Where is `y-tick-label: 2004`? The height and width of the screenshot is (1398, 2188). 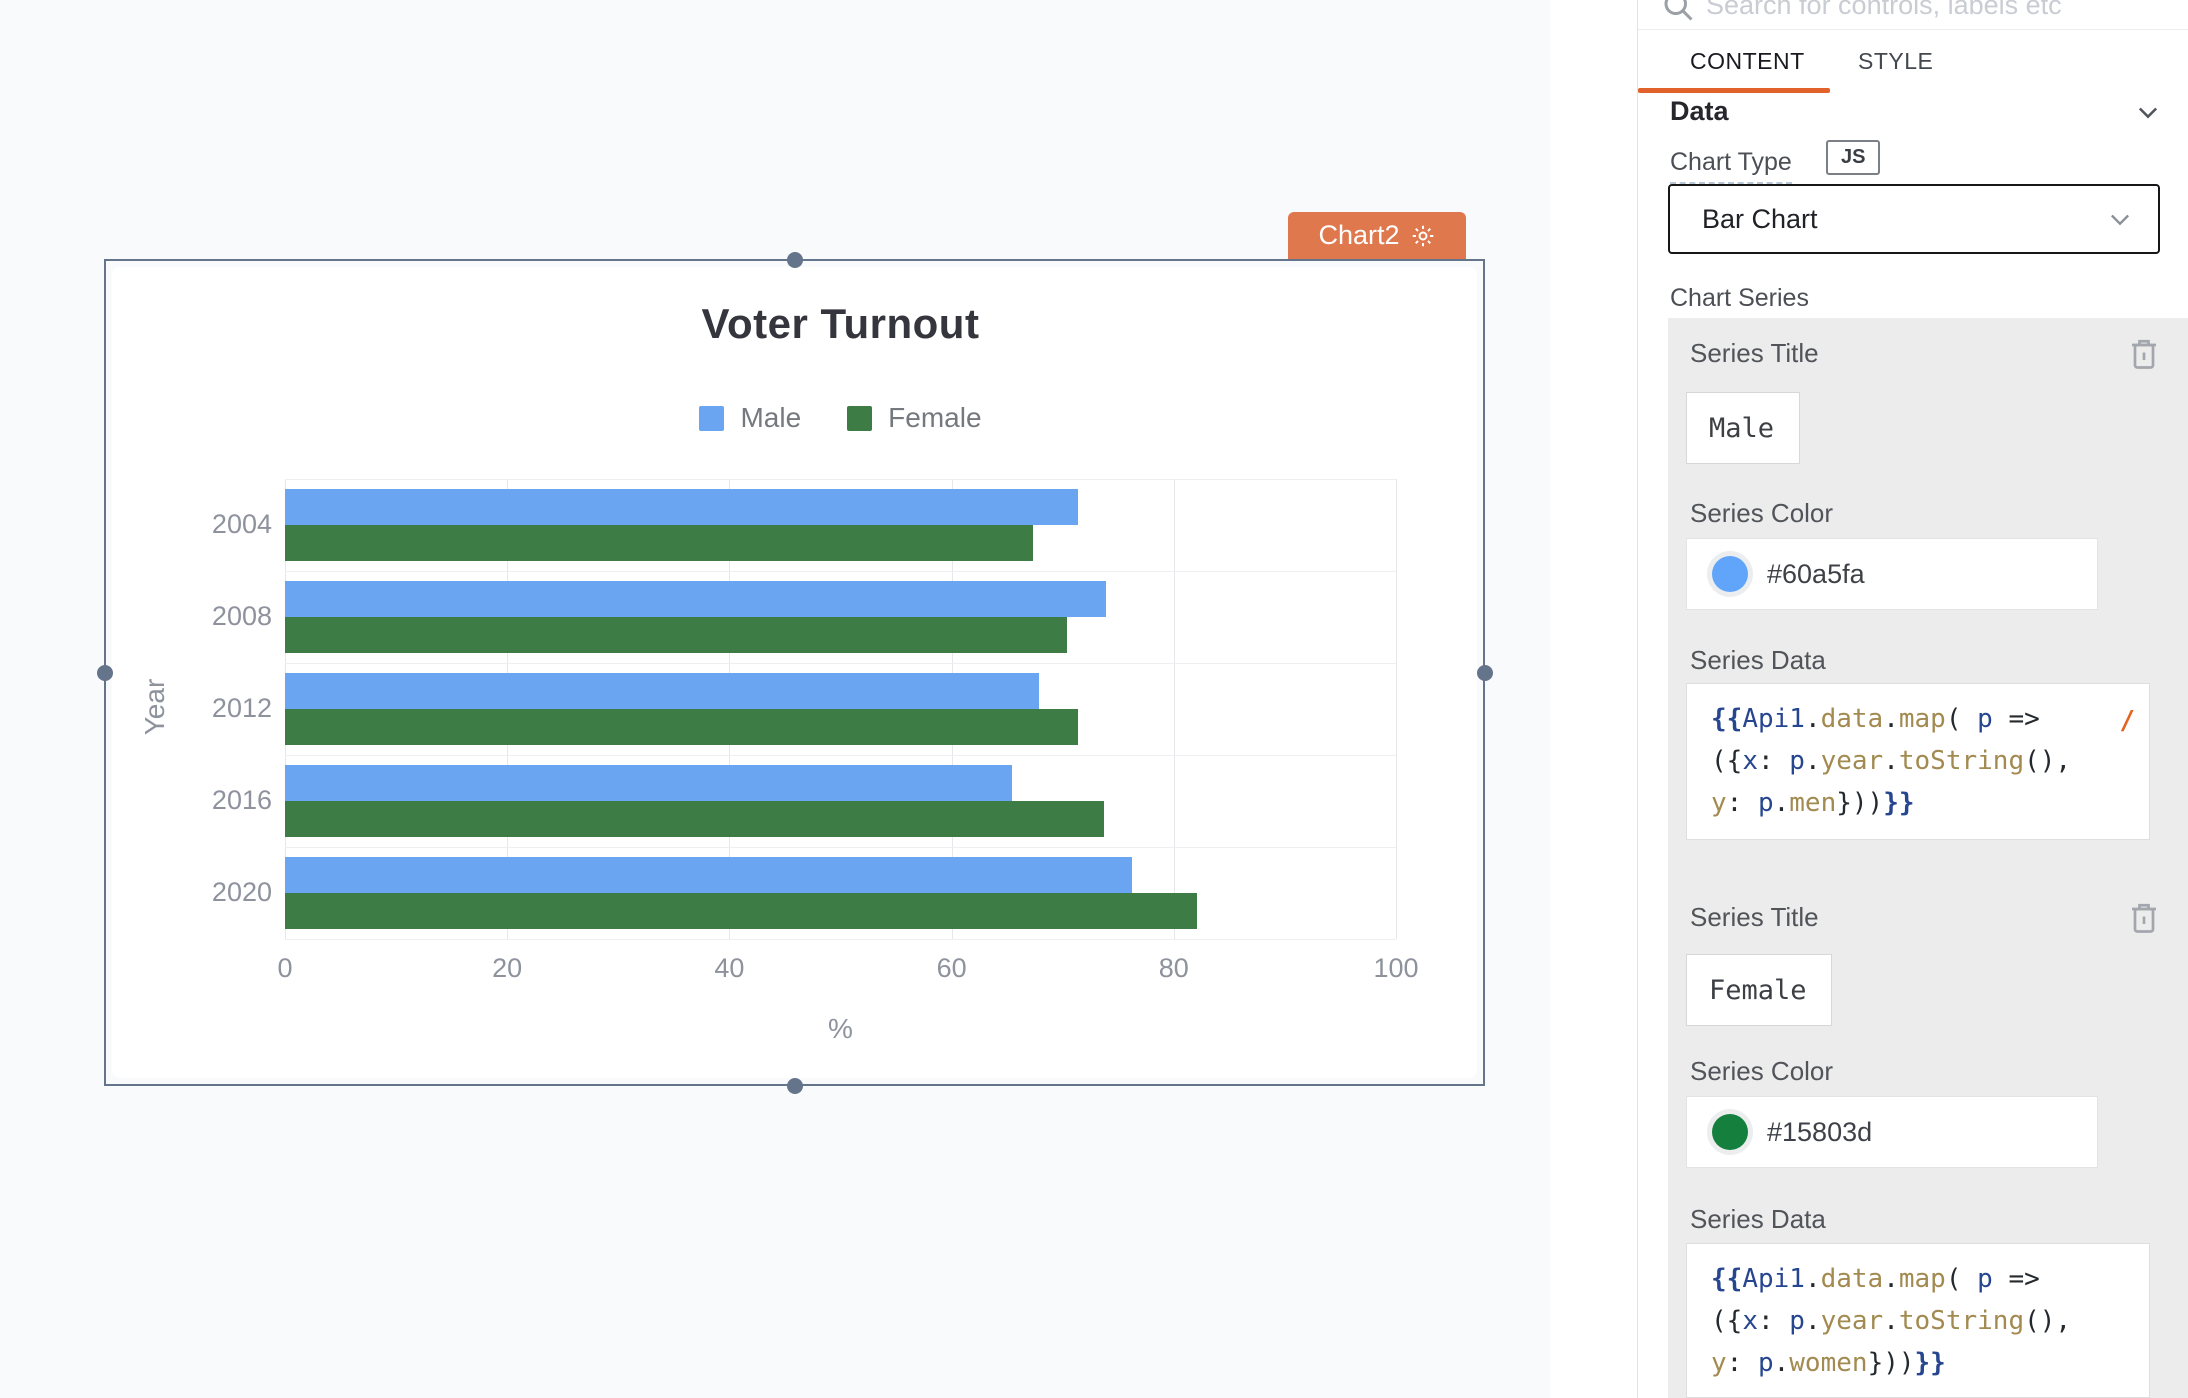 y-tick-label: 2004 is located at coordinates (241, 524).